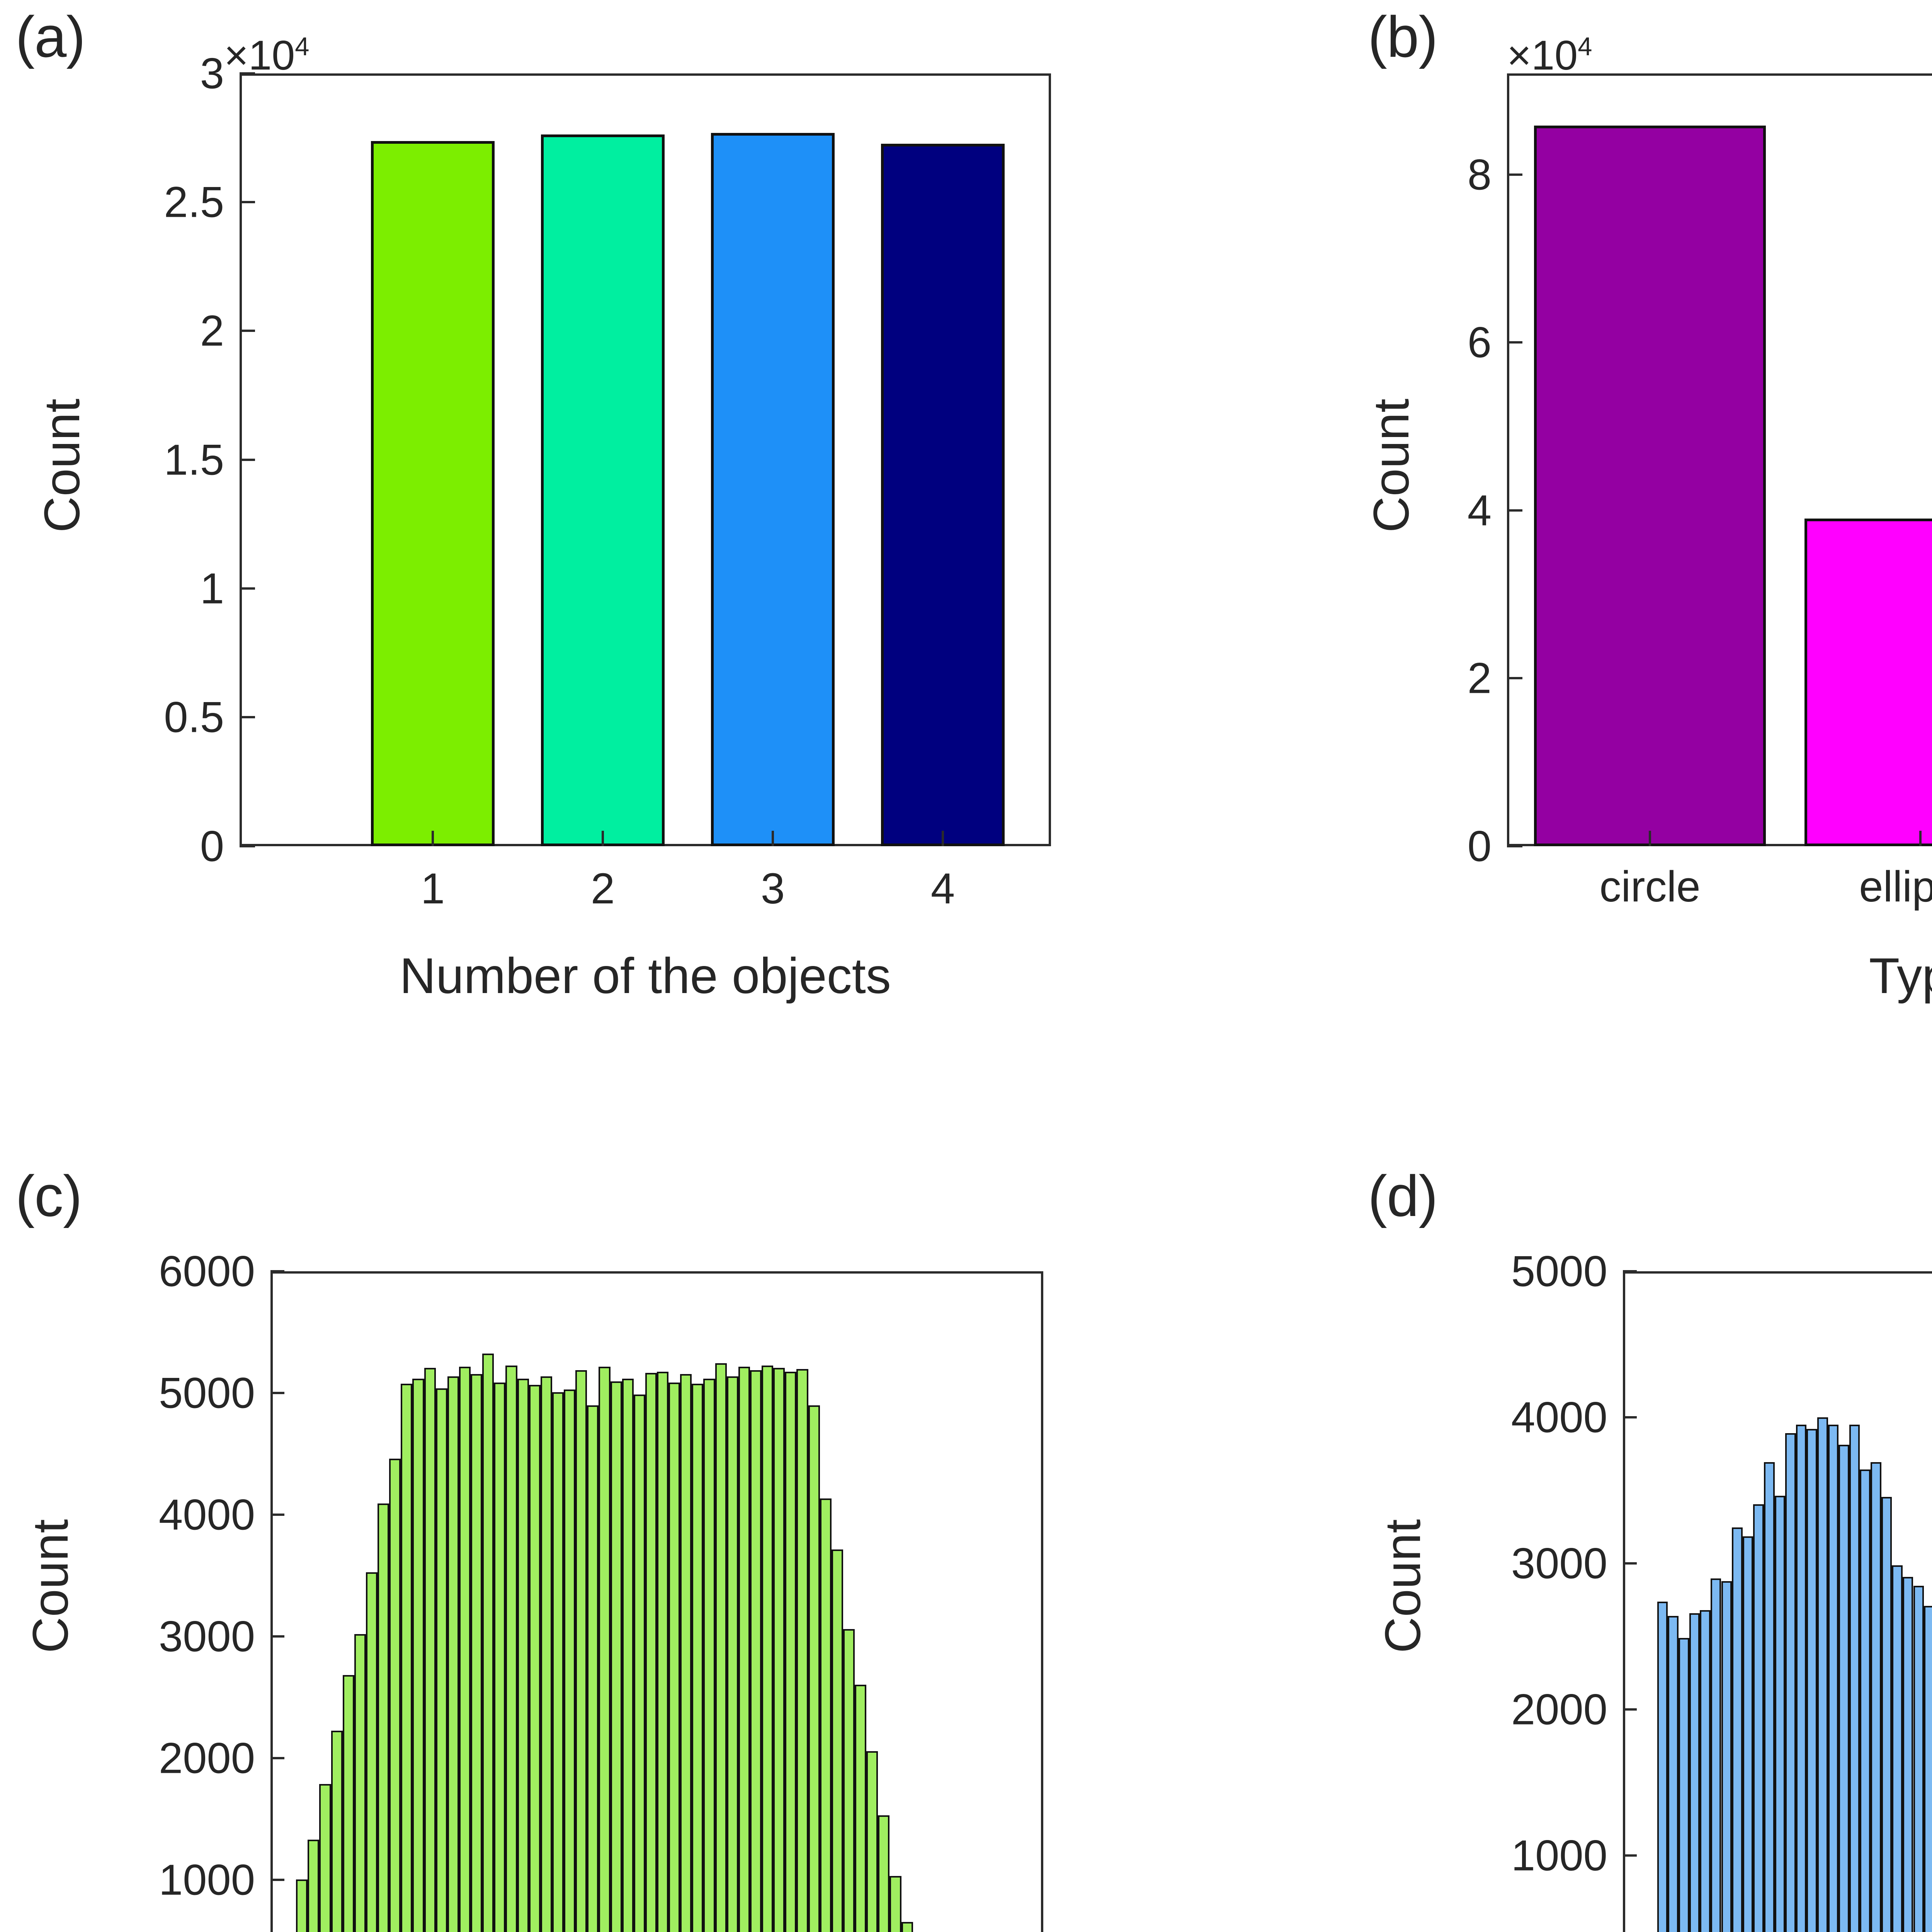  Describe the element at coordinates (259, 55) in the screenshot. I see `panel-a-exponent-base: ×10` at that location.